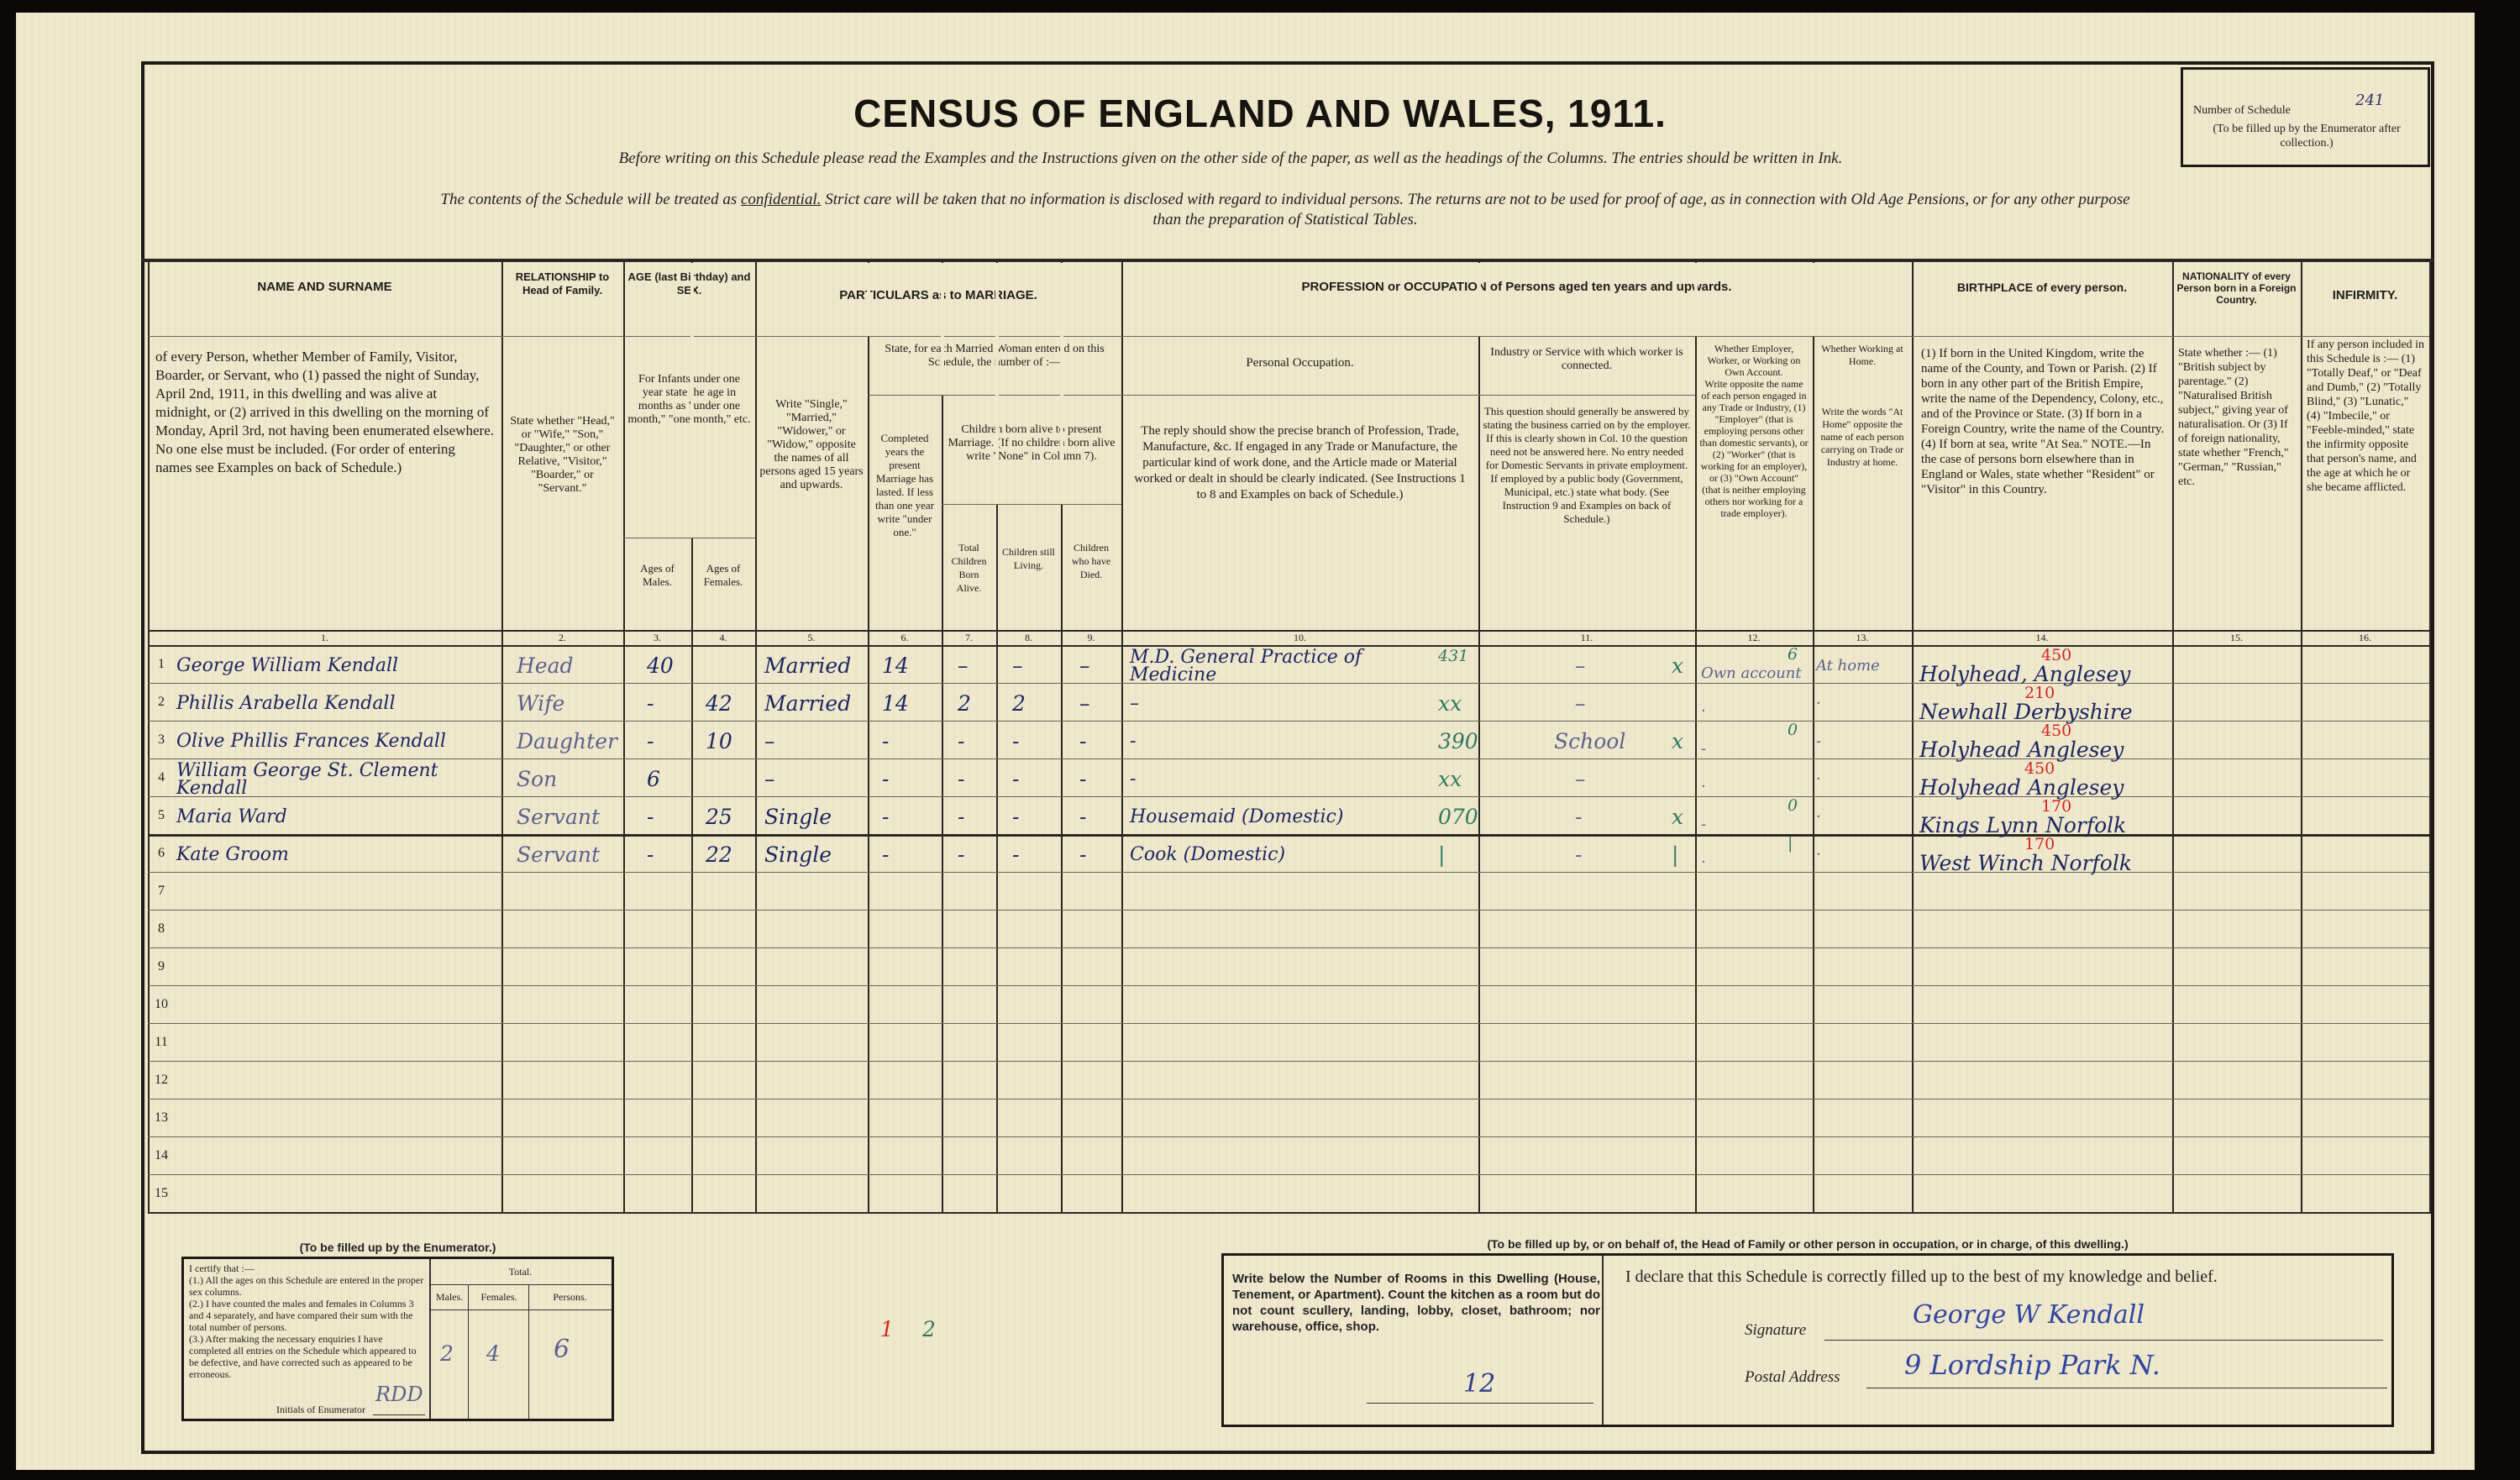 This screenshot has width=2520, height=1480. Describe the element at coordinates (723, 575) in the screenshot. I see `col-age-females: Ages of Females.` at that location.